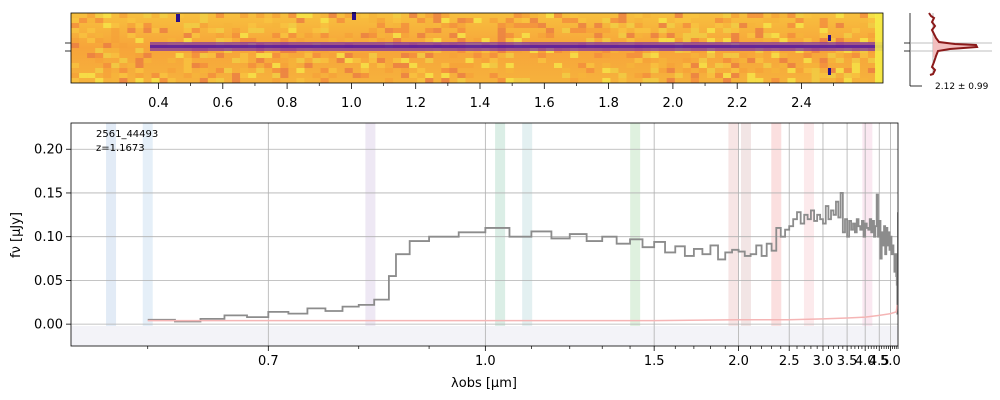  I want to click on x-axis-tick-label: 5.0, so click(890, 361).